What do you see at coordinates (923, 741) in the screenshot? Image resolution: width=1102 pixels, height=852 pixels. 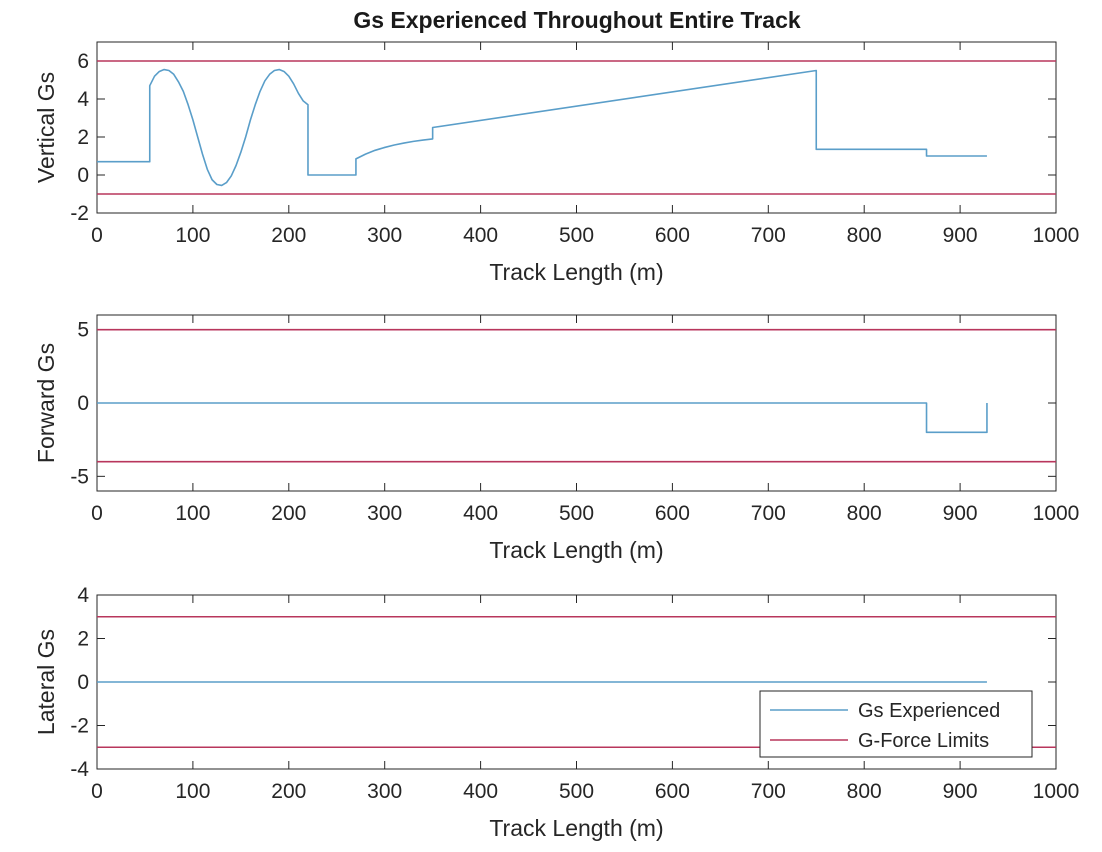 I see `legend-item-g-force-limits-label: G-Force Limits` at bounding box center [923, 741].